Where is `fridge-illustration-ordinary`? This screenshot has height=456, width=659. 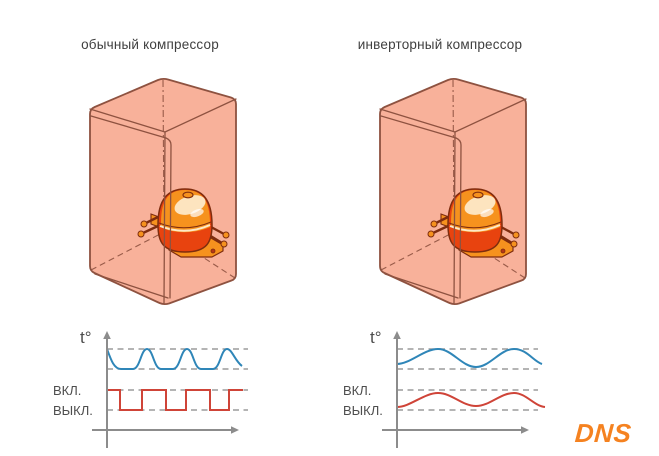 fridge-illustration-ordinary is located at coordinates (163, 191).